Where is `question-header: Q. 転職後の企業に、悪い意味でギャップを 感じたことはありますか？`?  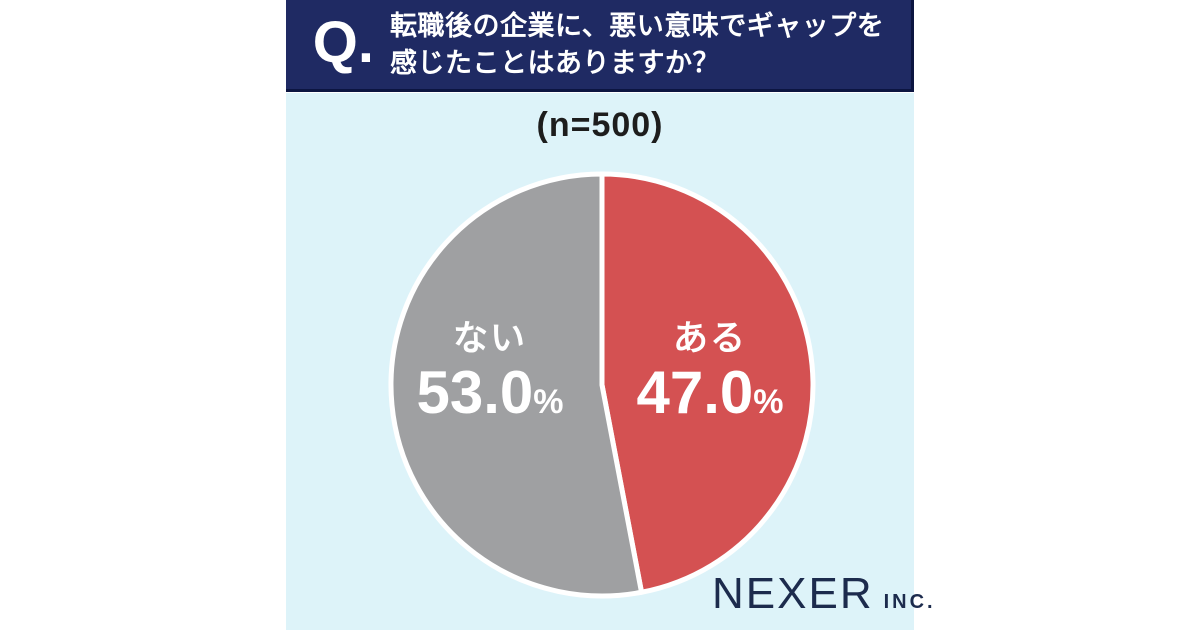
question-header: Q. 転職後の企業に、悪い意味でギャップを 感じたことはありますか？ is located at coordinates (600, 46).